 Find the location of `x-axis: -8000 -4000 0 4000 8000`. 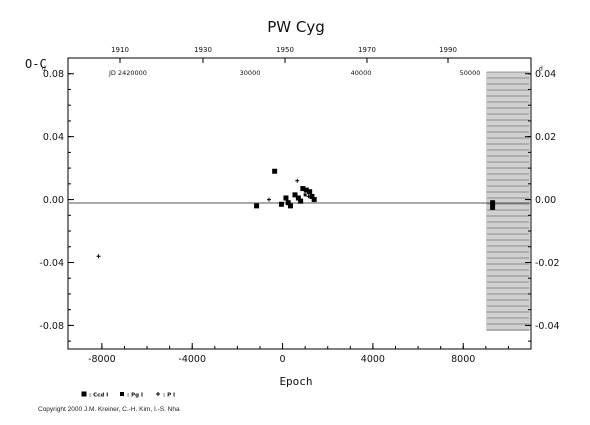

x-axis: -8000 -4000 0 4000 8000 is located at coordinates (298, 354).